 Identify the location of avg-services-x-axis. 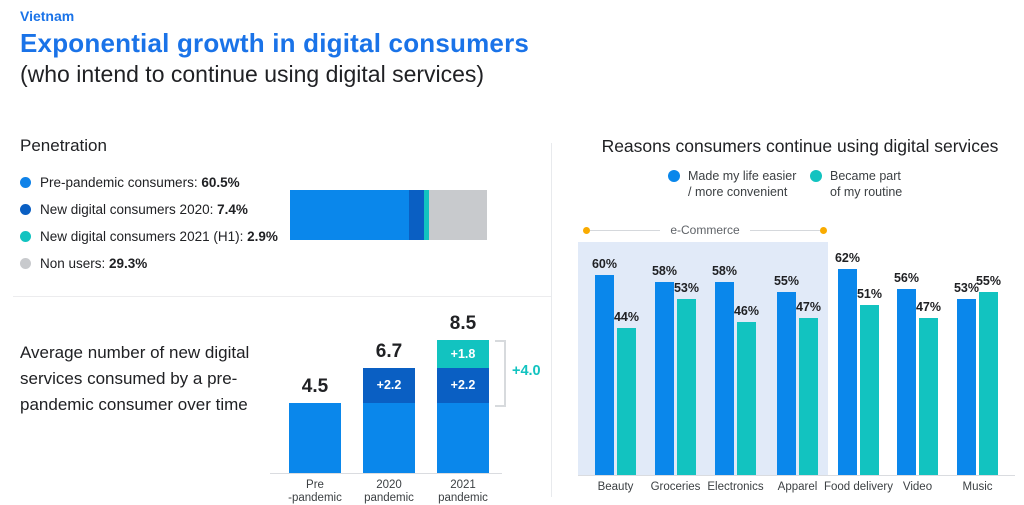
(386, 473).